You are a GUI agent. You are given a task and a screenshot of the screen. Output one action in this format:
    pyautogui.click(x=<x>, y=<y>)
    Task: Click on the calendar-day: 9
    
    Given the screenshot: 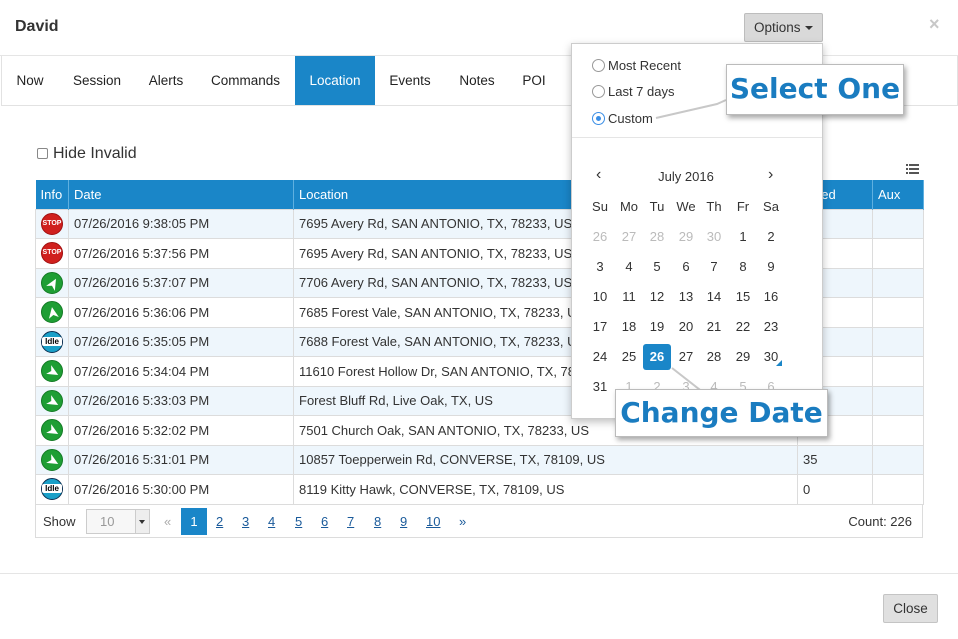 What is the action you would take?
    pyautogui.click(x=771, y=266)
    